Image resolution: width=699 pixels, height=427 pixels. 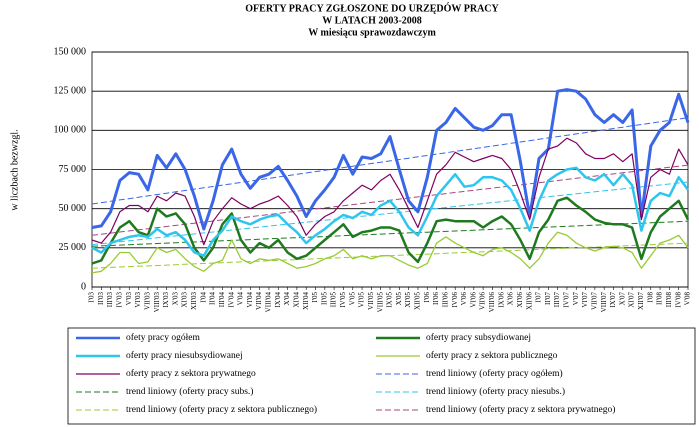 I want to click on y-tick-label: 50 000, so click(x=73, y=208).